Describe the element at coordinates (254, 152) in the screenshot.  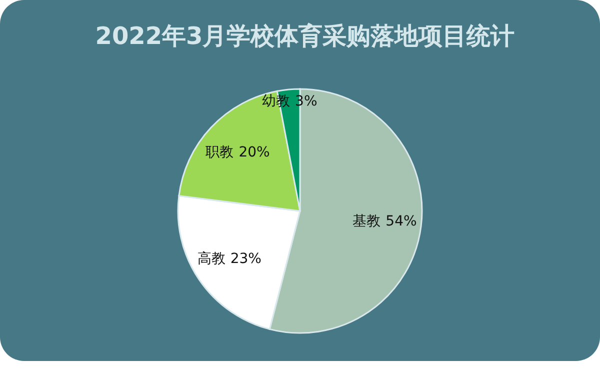
I see `data-label: 20%` at that location.